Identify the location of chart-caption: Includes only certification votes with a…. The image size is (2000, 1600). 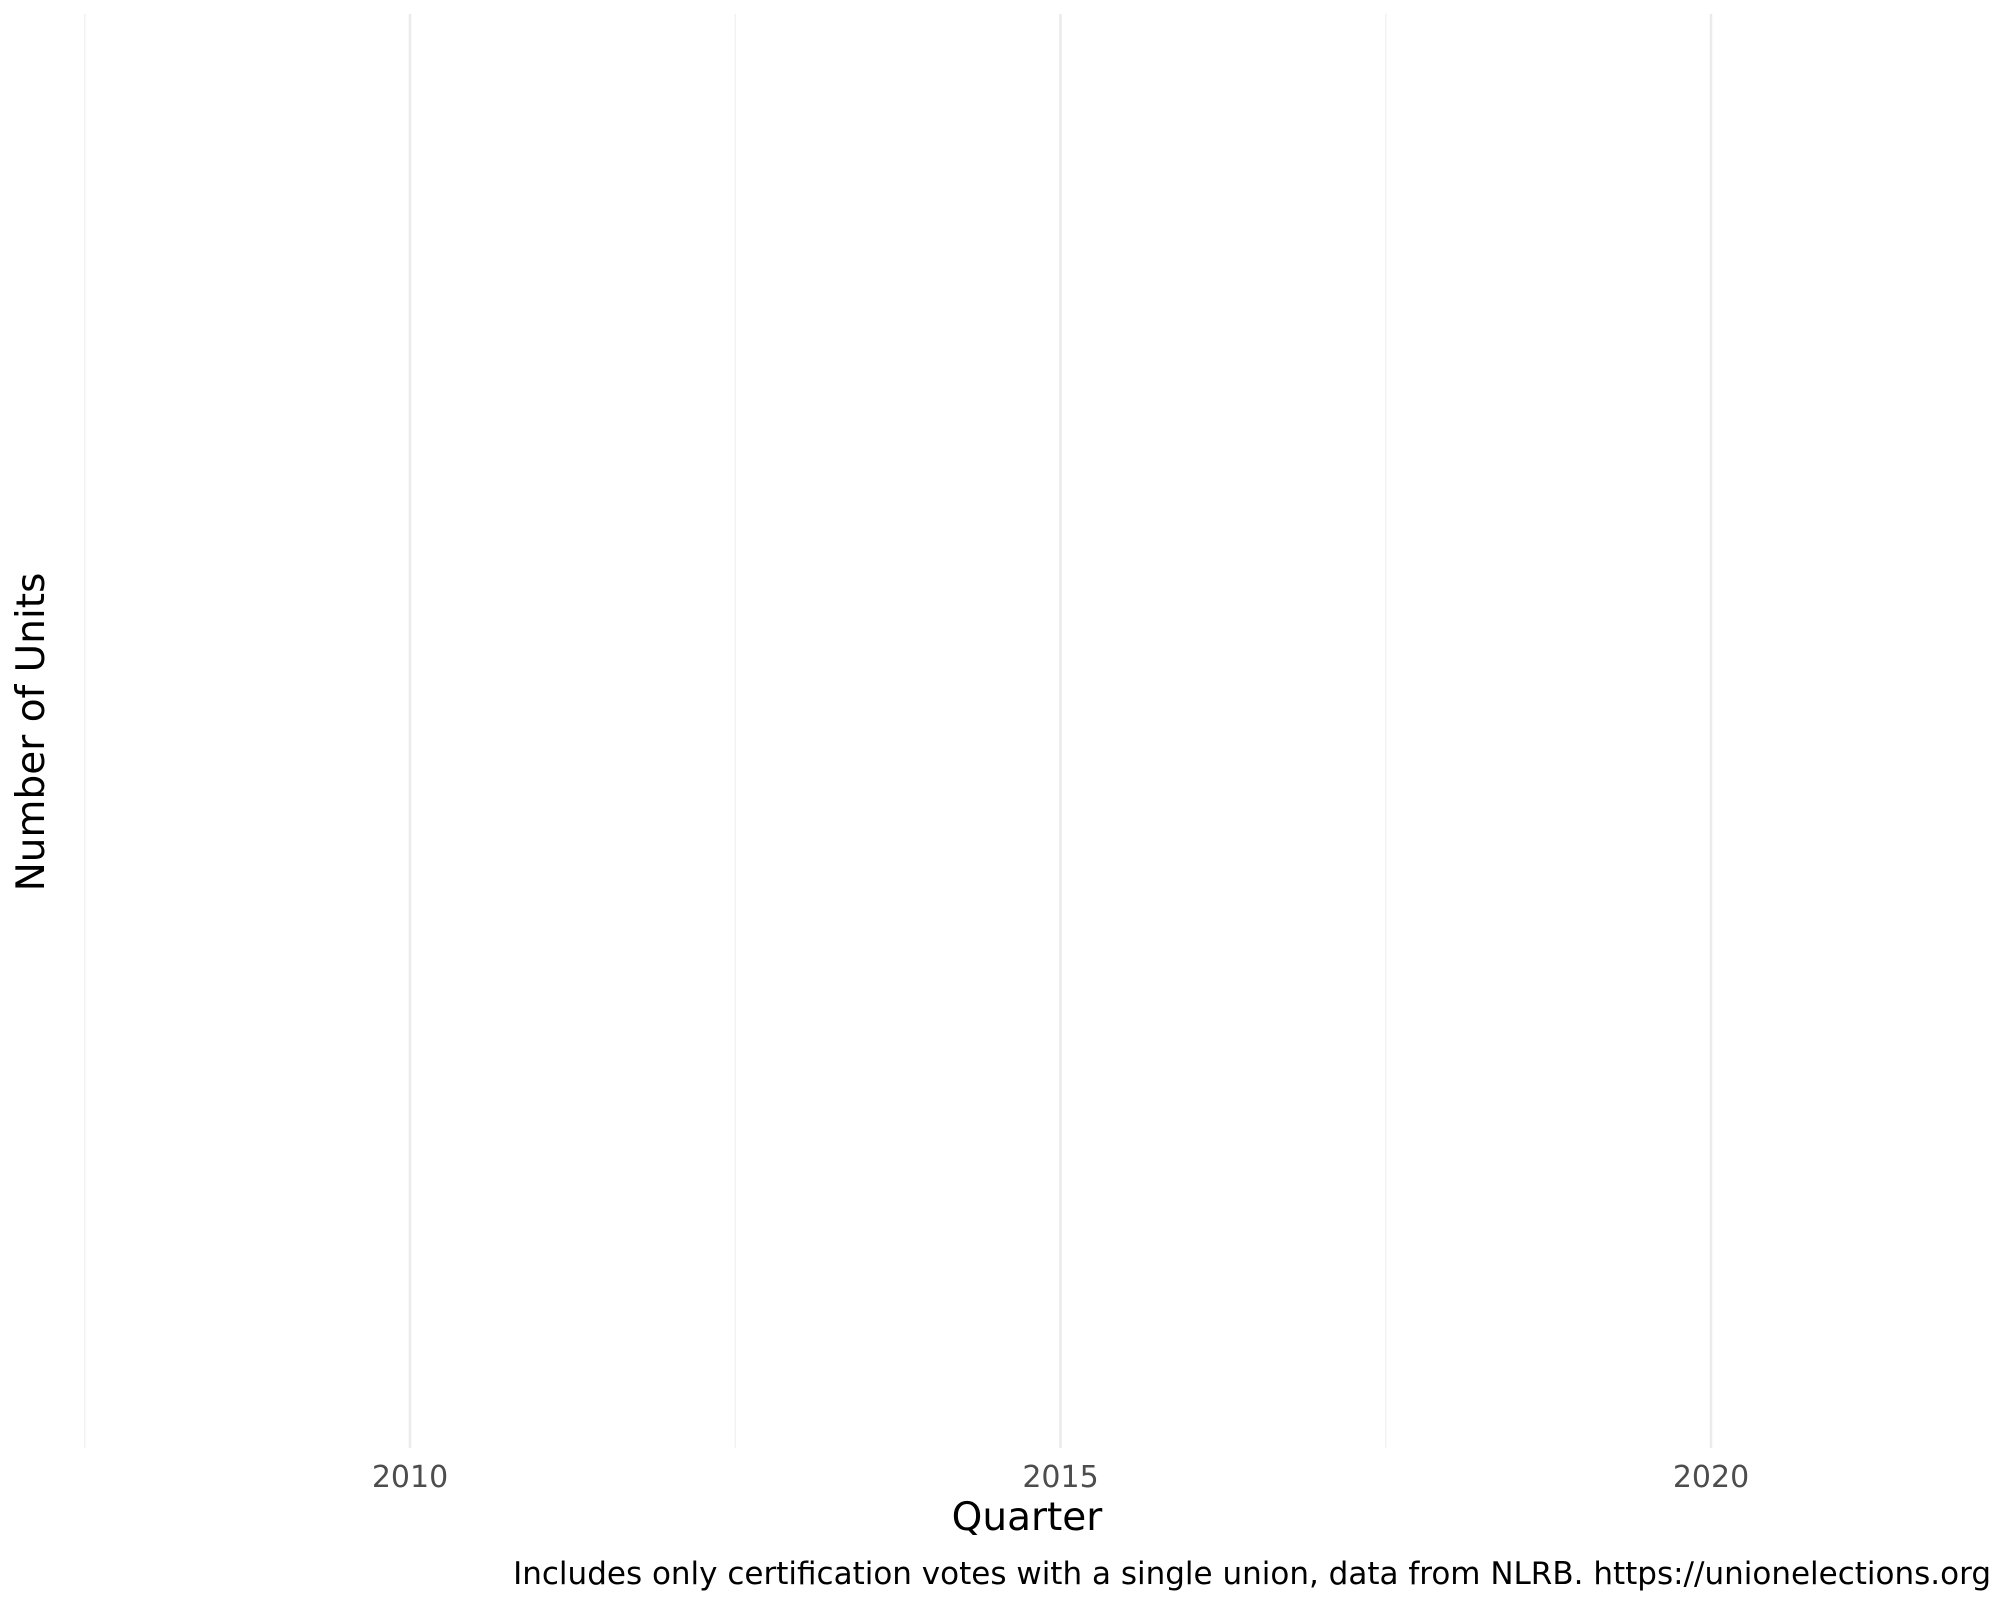
(1252, 1574).